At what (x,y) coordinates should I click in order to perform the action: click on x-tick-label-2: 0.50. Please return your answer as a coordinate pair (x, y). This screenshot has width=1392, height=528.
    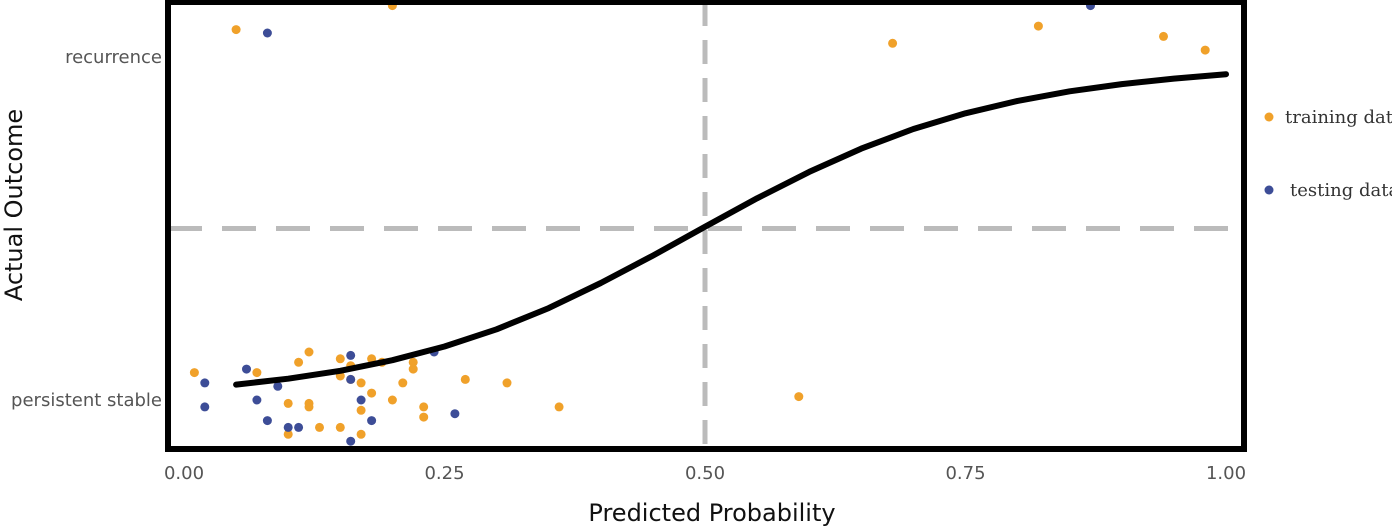
    Looking at the image, I should click on (705, 473).